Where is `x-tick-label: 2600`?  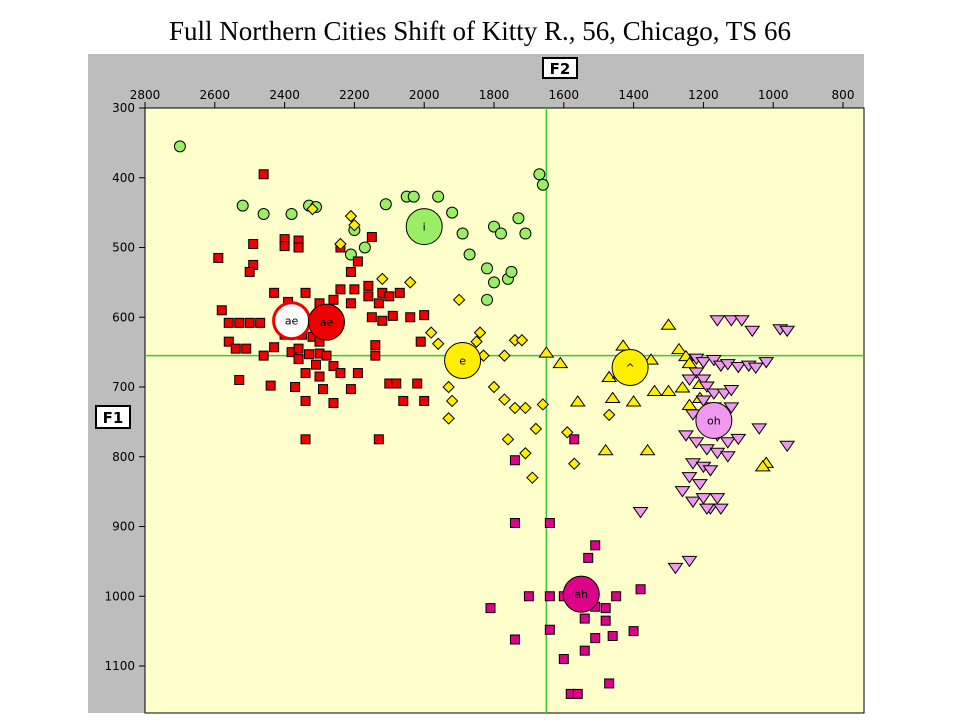 x-tick-label: 2600 is located at coordinates (215, 95).